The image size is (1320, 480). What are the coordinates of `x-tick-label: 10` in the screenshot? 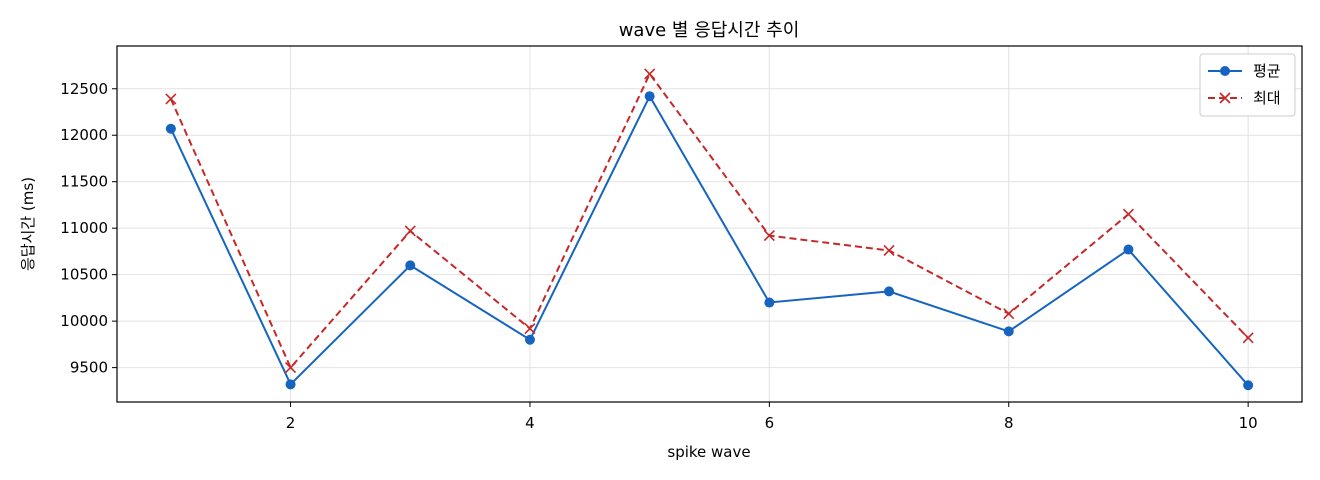 It's located at (1248, 423).